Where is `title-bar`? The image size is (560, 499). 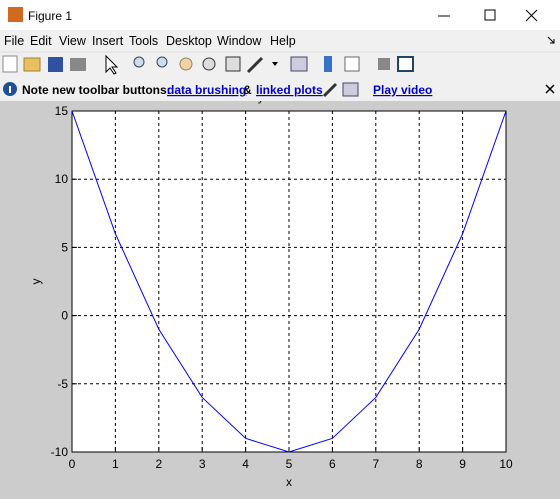 title-bar is located at coordinates (280, 15).